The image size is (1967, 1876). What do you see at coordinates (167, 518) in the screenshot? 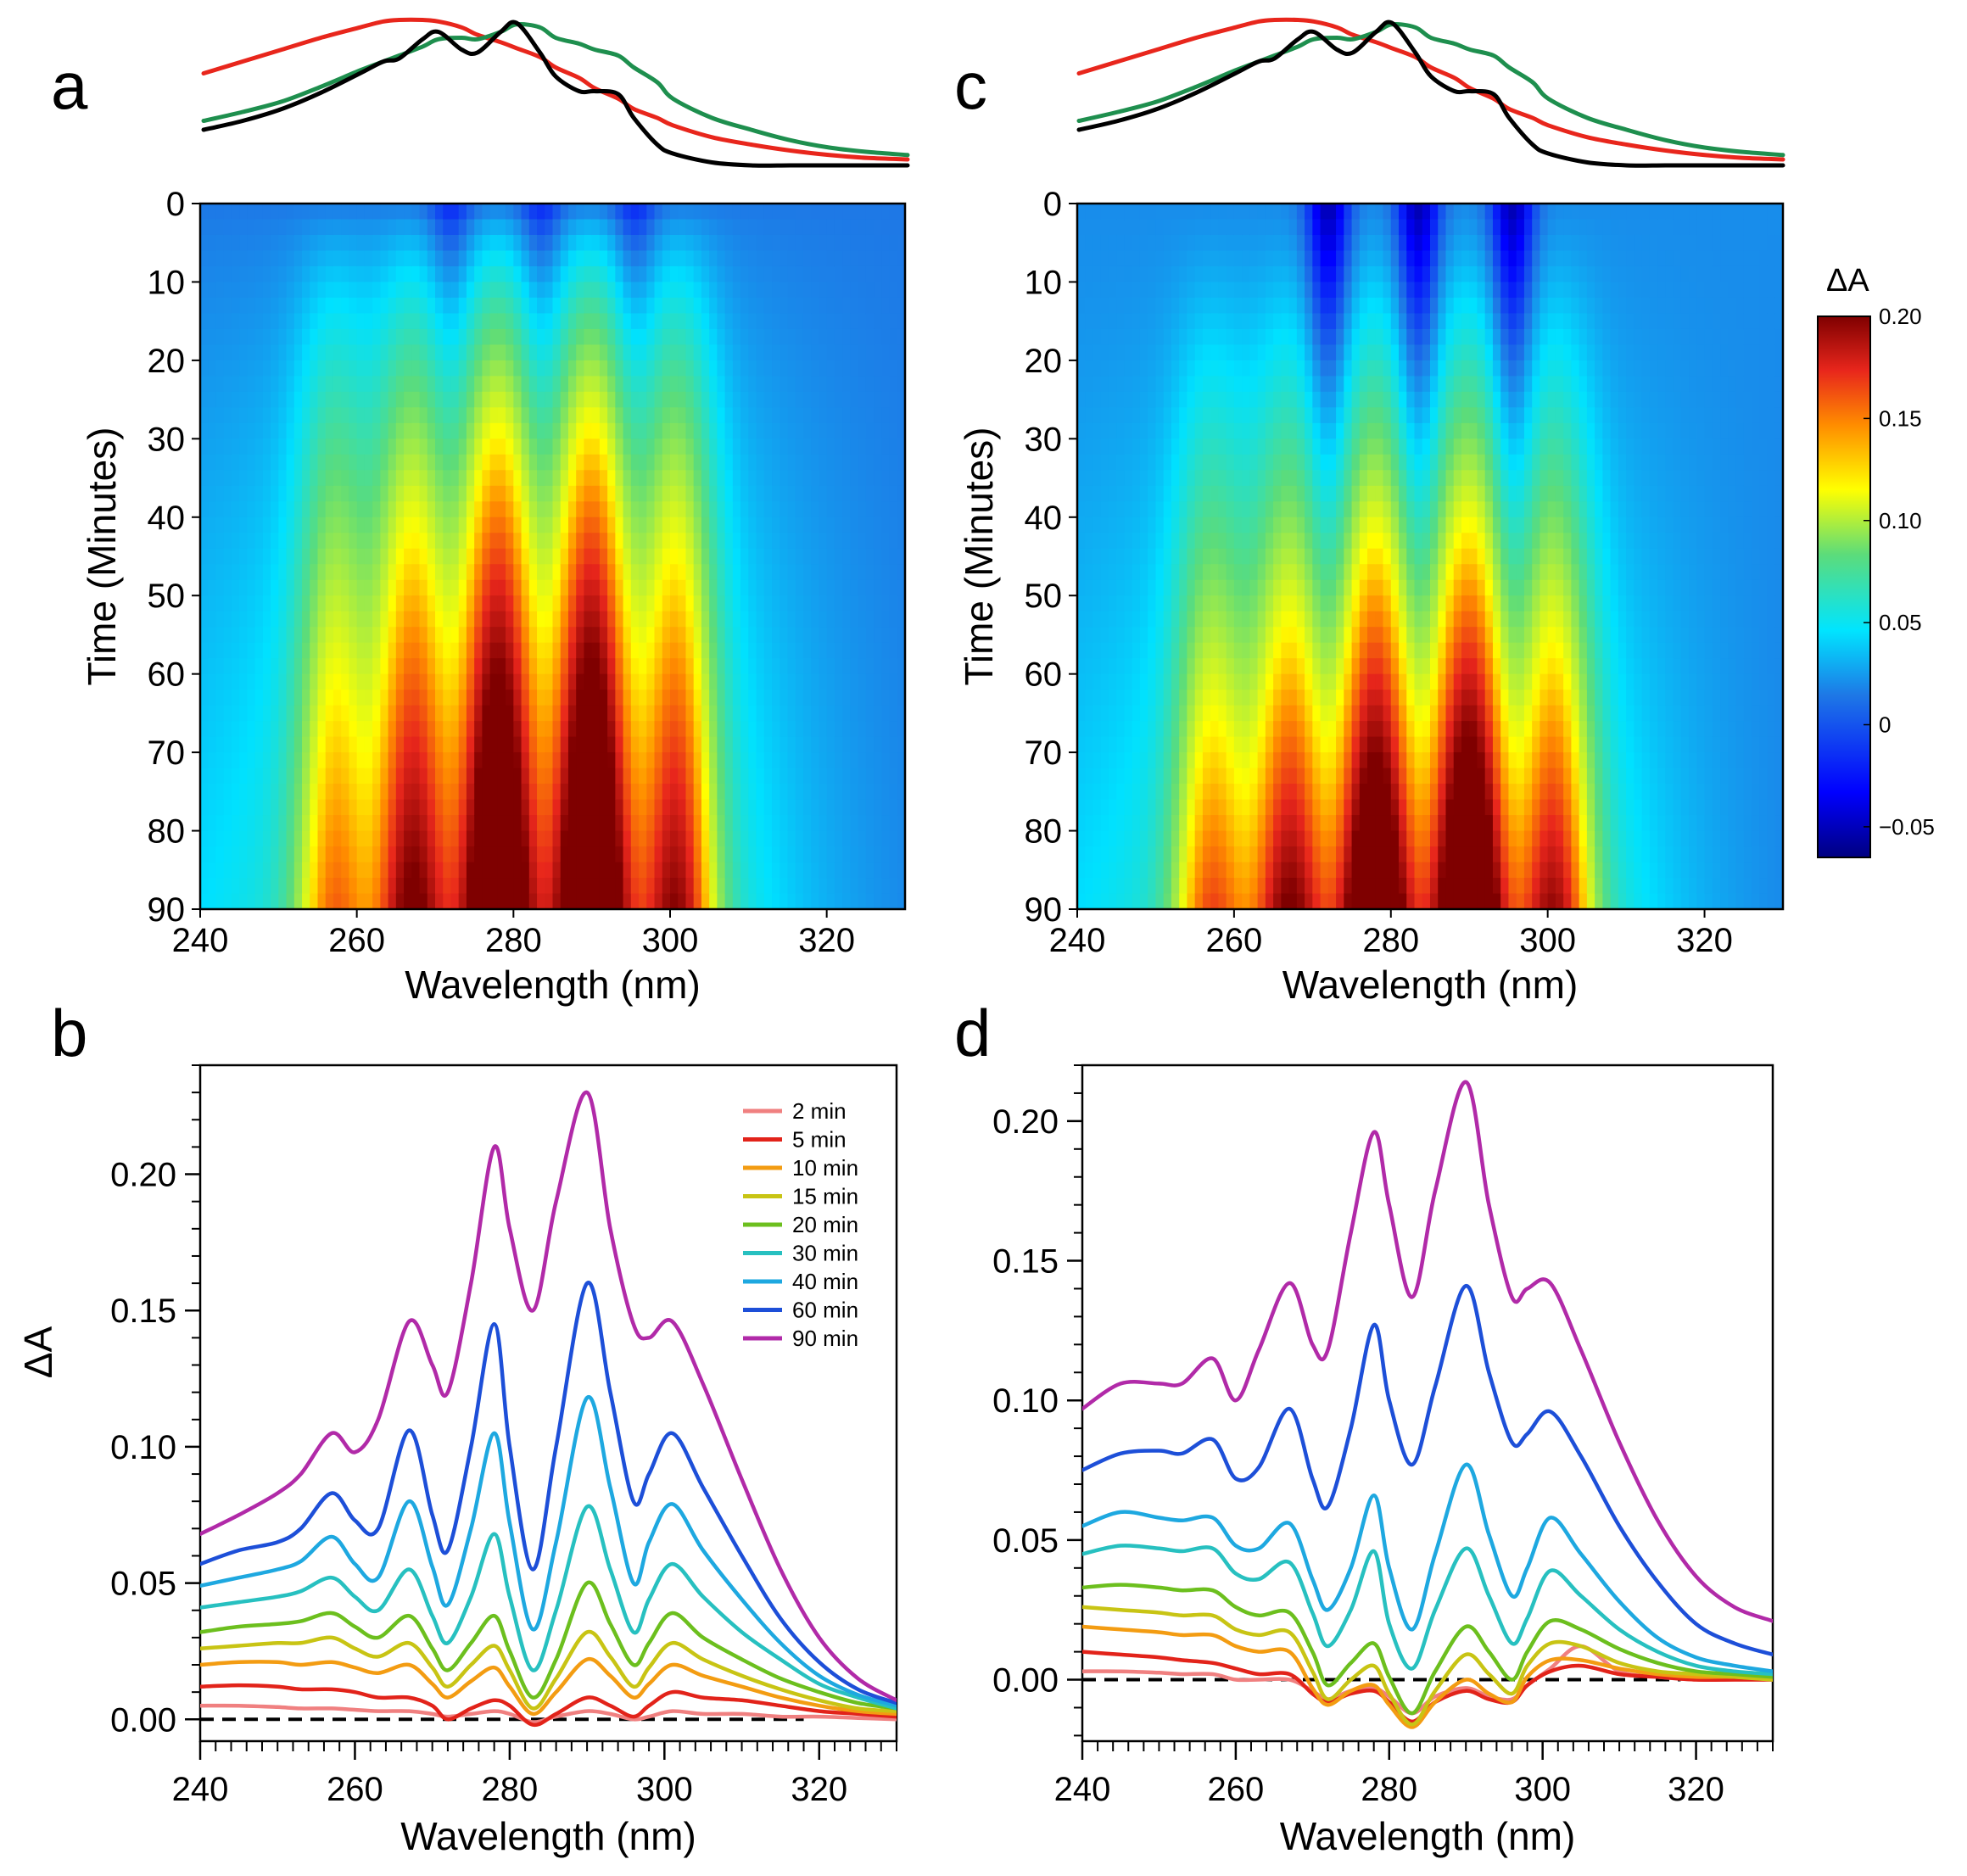
I see `y-tick-label: 40` at bounding box center [167, 518].